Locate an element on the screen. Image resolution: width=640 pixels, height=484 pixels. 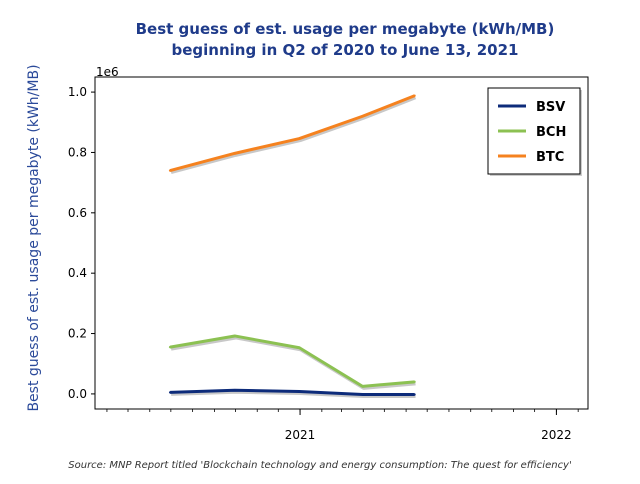
y-tick-label-2: 0.4 is located at coordinates (77, 273).